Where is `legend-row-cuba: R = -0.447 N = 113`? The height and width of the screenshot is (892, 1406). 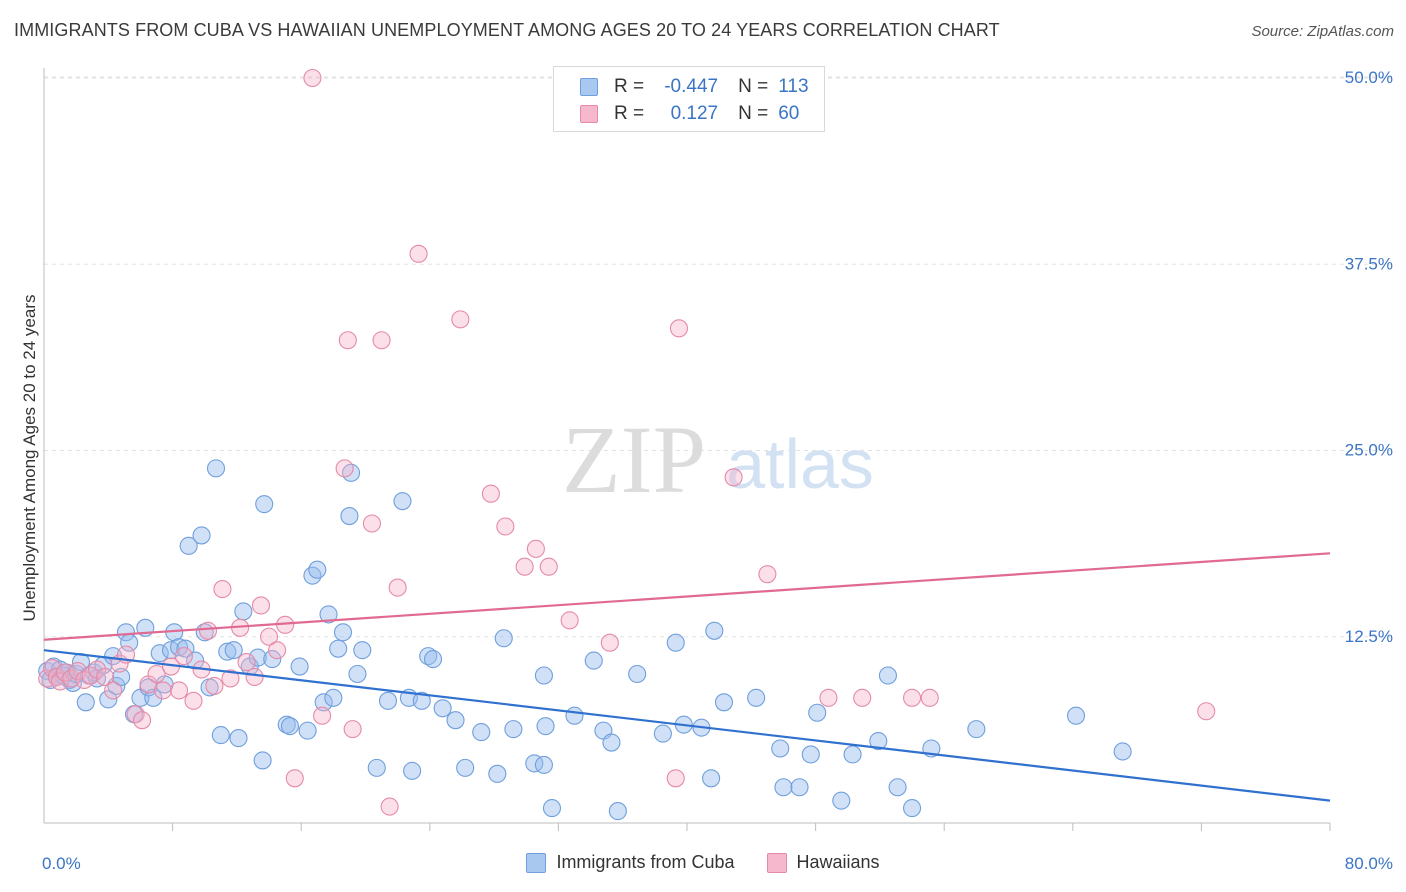 legend-row-cuba: R = -0.447 N = 113 is located at coordinates (694, 87).